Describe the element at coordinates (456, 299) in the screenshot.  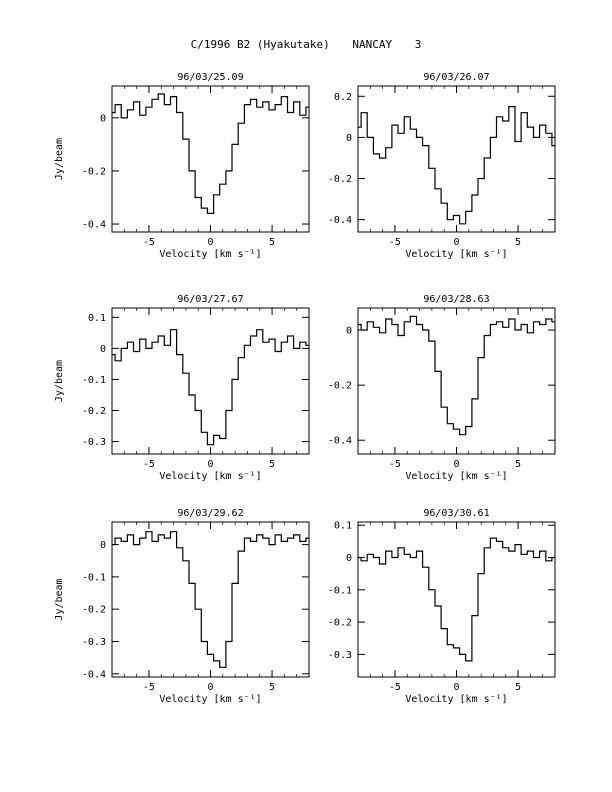
I see `panel-title: 96/03/28.63` at that location.